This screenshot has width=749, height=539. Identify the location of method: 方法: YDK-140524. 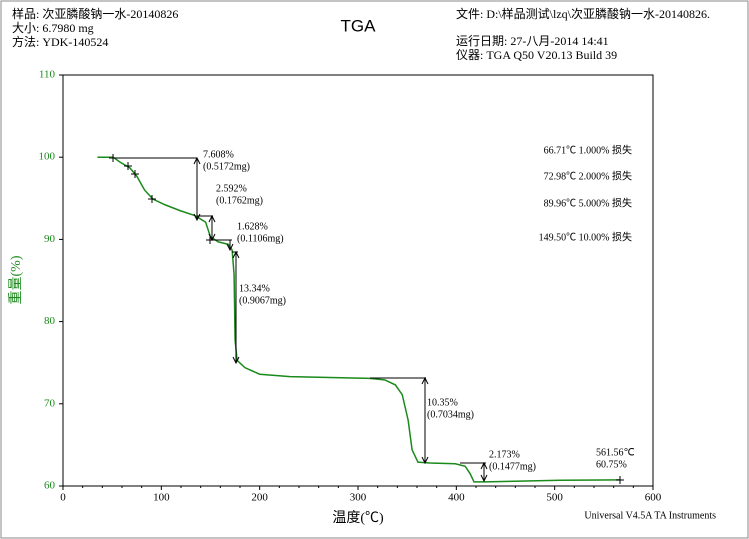
(60, 41).